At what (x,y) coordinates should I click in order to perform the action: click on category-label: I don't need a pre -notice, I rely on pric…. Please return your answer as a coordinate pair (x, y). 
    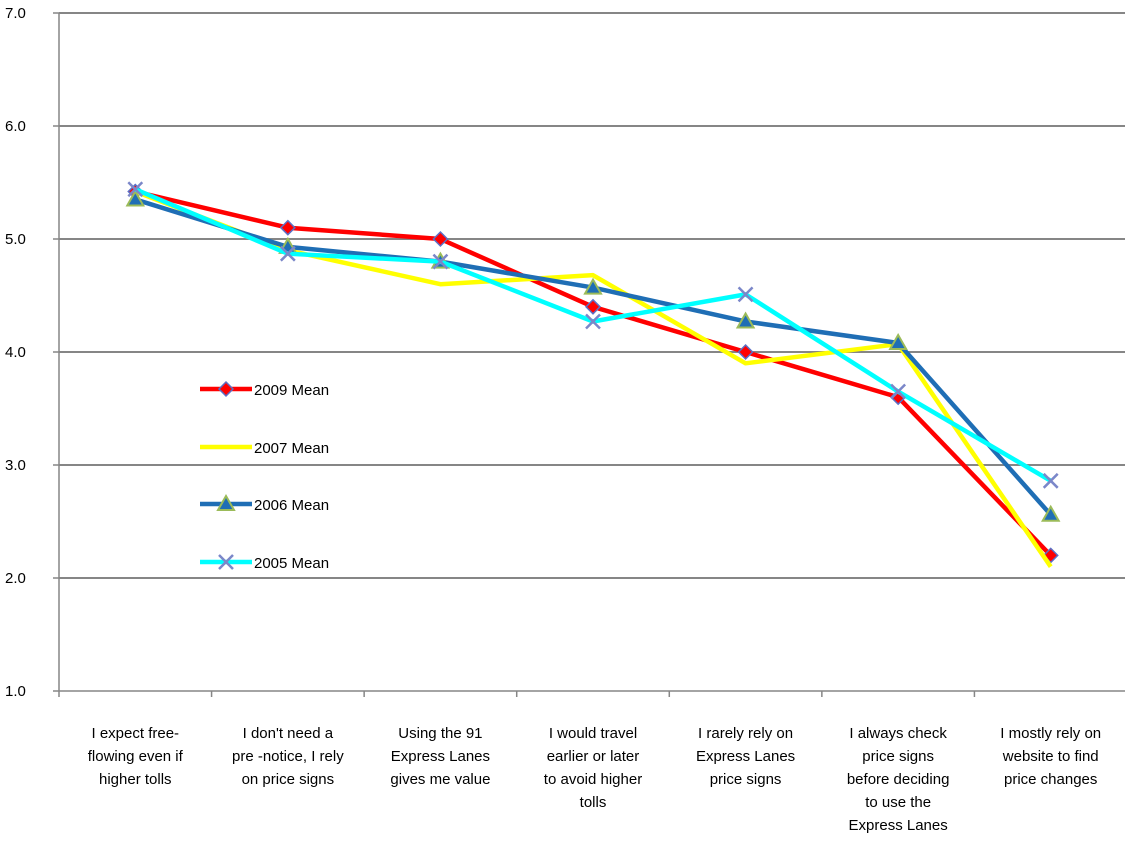
    Looking at the image, I should click on (288, 756).